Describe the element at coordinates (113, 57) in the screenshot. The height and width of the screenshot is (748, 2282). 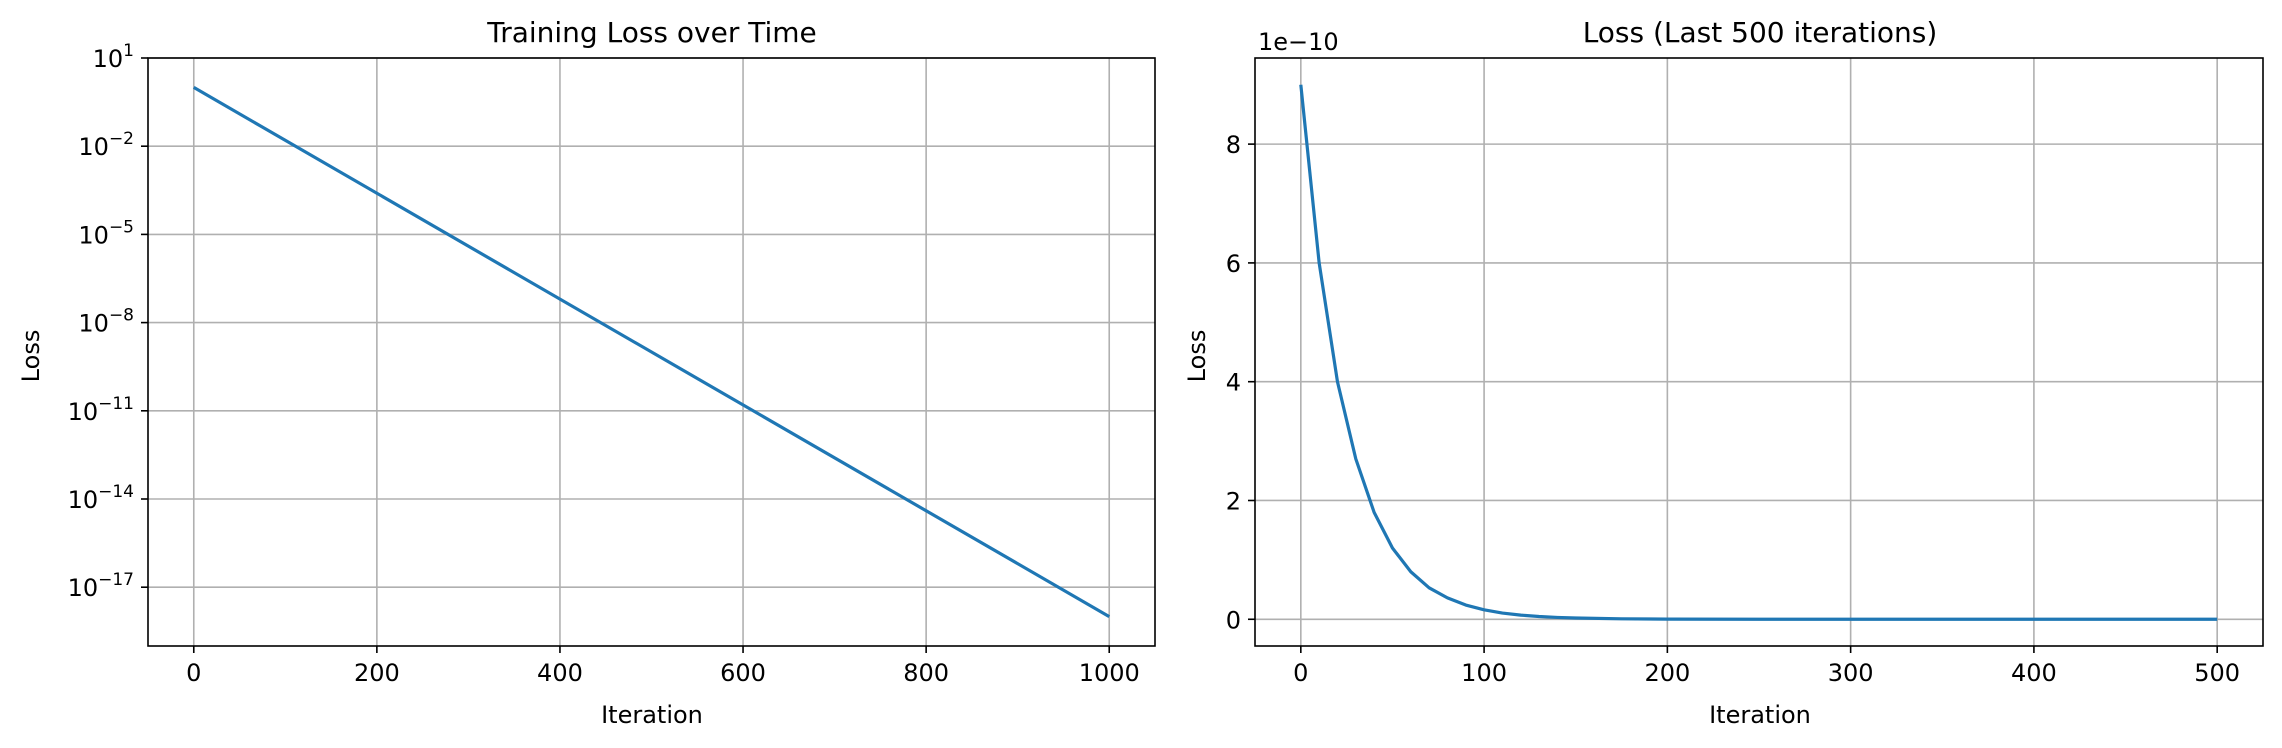
I see `y-tick-label: 10¹` at that location.